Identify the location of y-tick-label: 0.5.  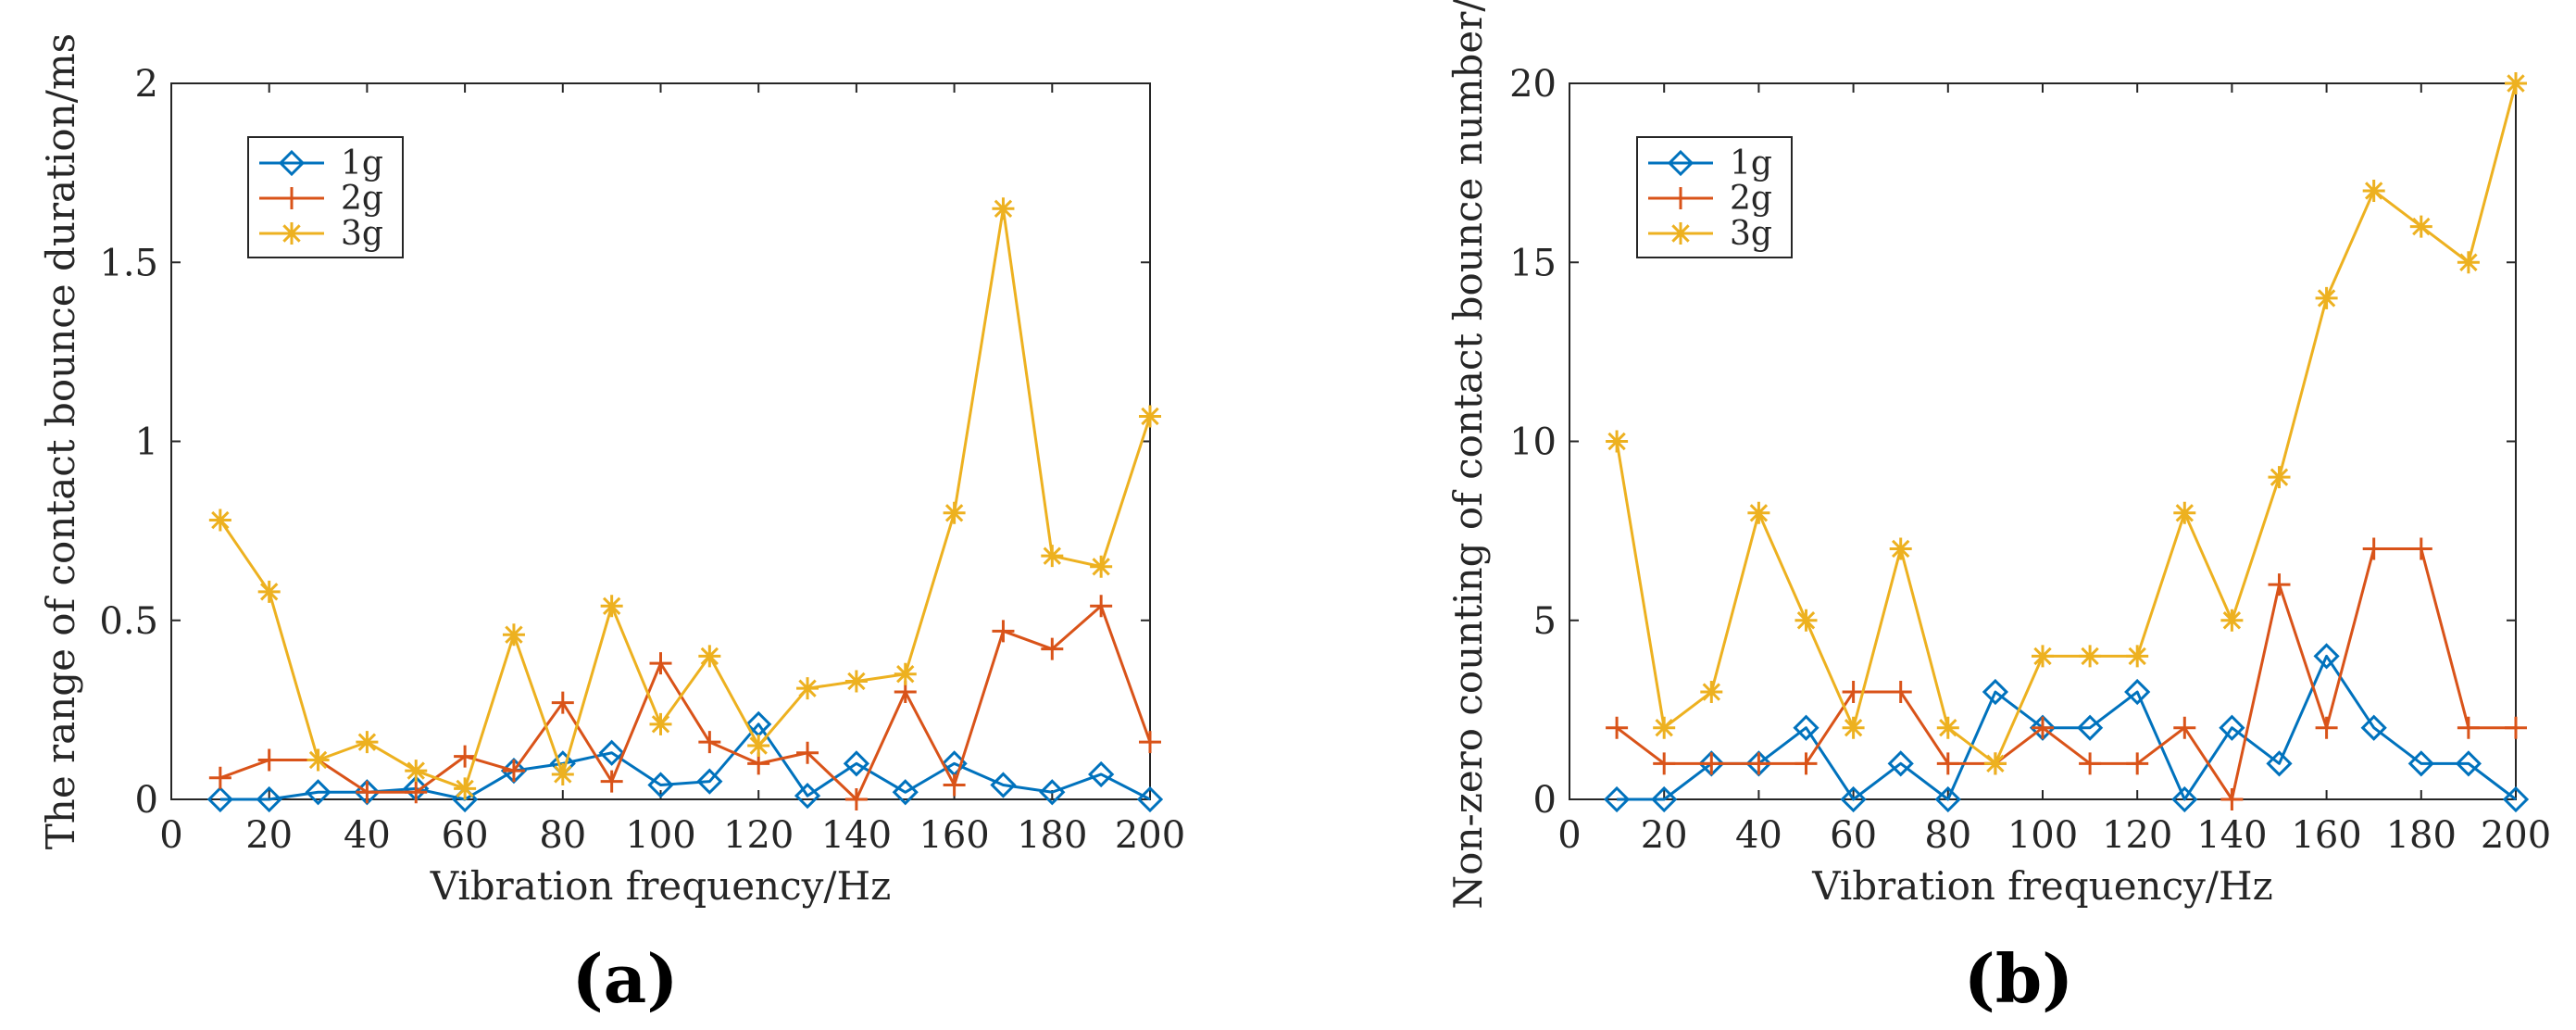
(128, 622).